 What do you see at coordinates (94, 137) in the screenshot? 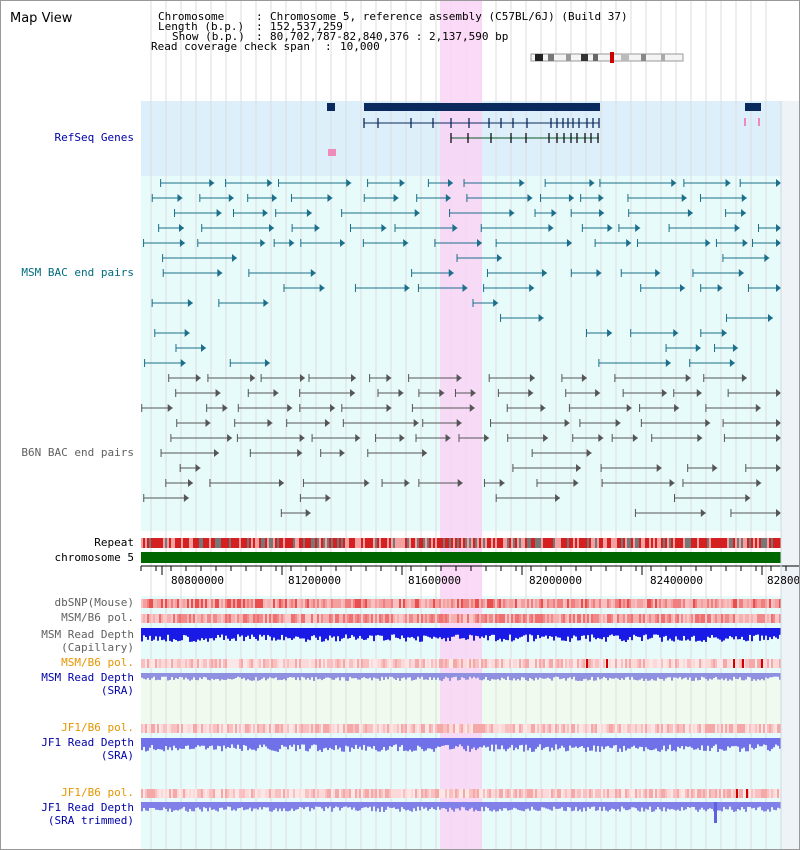
I see `track-label-refseq-genes: RefSeq Genes` at bounding box center [94, 137].